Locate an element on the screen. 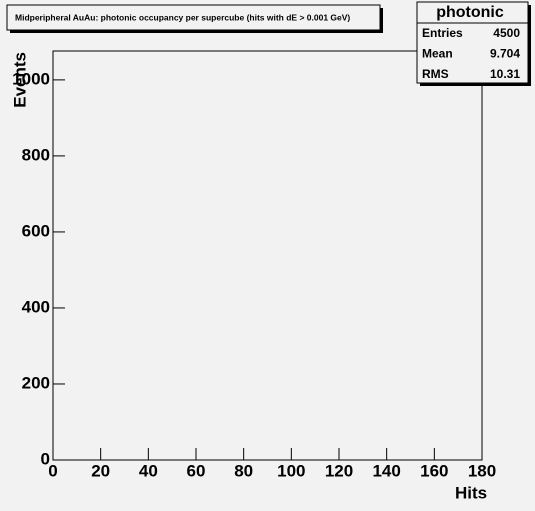 Image resolution: width=535 pixels, height=511 pixels. x-tick-label: 180 is located at coordinates (482, 470).